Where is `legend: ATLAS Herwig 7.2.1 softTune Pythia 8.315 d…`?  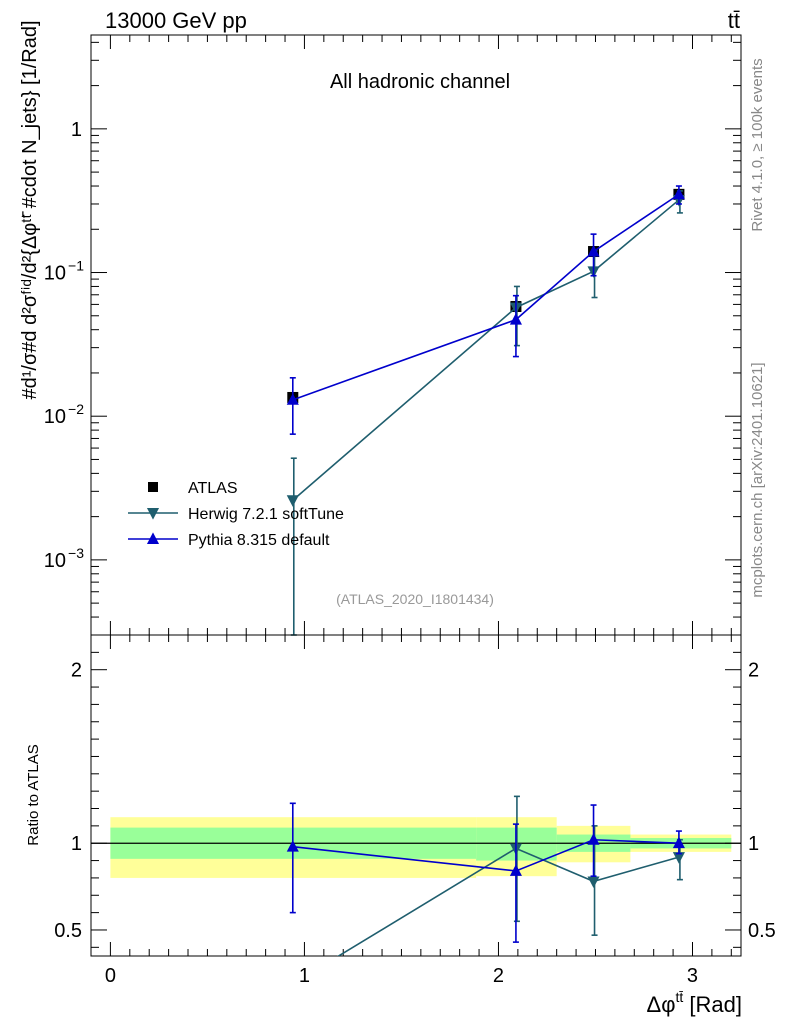
legend: ATLAS Herwig 7.2.1 softTune Pythia 8.315 d… is located at coordinates (236, 514).